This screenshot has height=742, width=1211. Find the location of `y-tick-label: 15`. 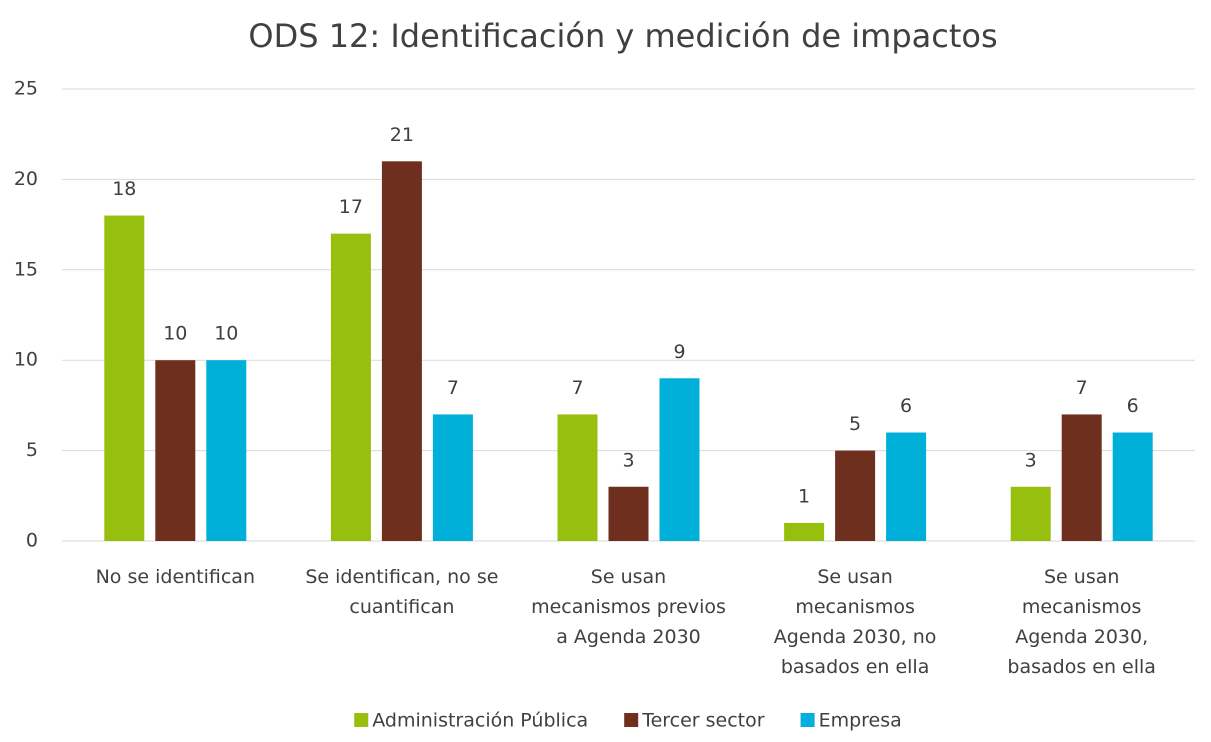

y-tick-label: 15 is located at coordinates (26, 269).